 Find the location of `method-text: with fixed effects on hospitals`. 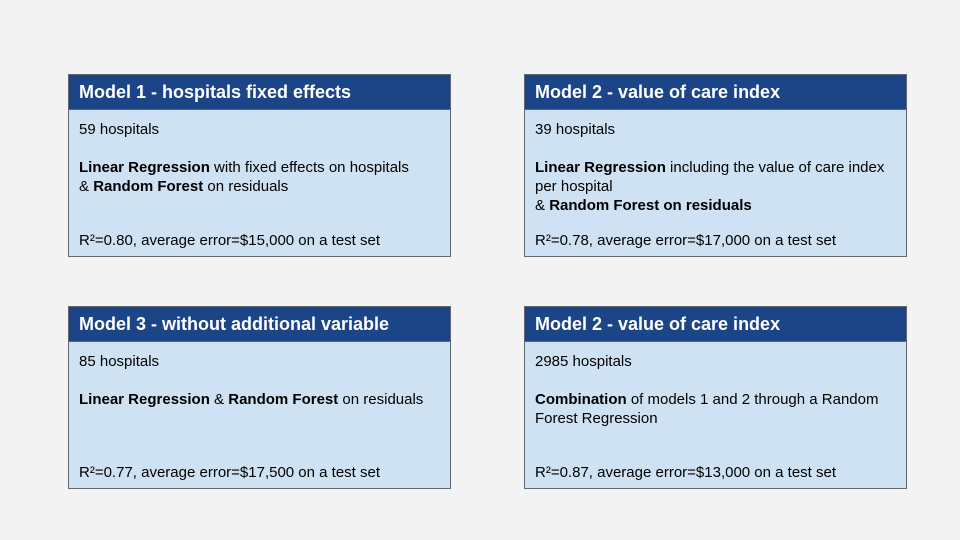

method-text: with fixed effects on hospitals is located at coordinates (309, 167).